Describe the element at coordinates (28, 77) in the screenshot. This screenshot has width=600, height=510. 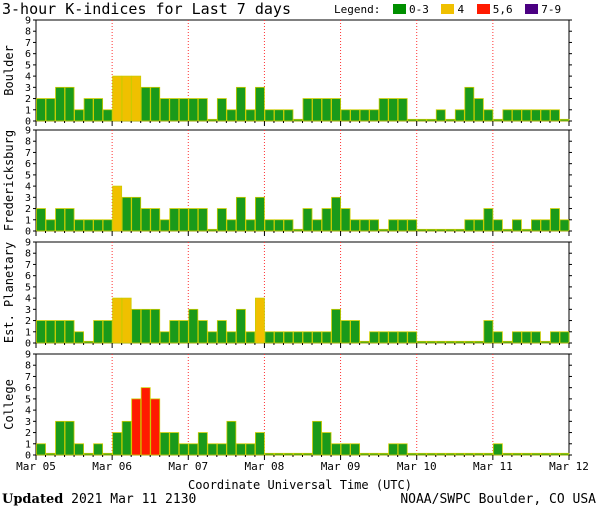
I see `y-tick-label: 4` at that location.